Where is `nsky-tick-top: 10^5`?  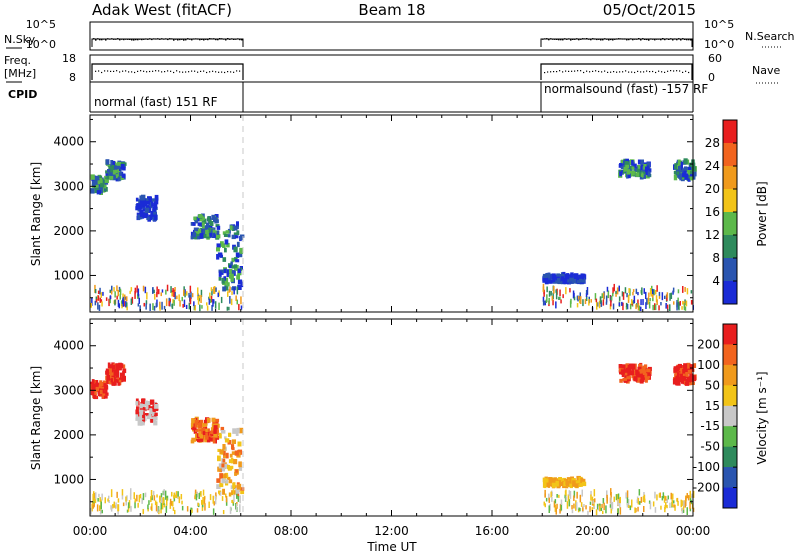 nsky-tick-top: 10^5 is located at coordinates (41, 24).